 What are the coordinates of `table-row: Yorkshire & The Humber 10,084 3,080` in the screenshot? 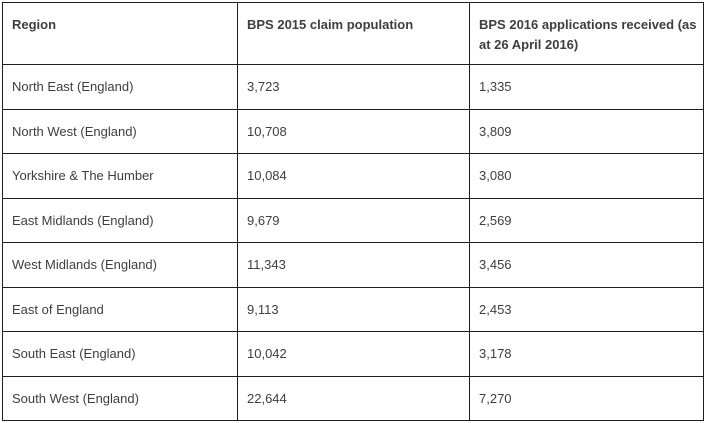 It's located at (353, 176).